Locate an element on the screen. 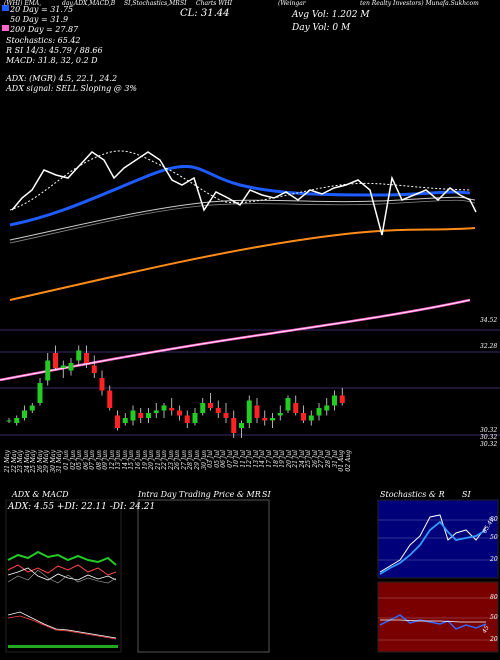  date-label: 05 Jun is located at coordinates (80, 460).